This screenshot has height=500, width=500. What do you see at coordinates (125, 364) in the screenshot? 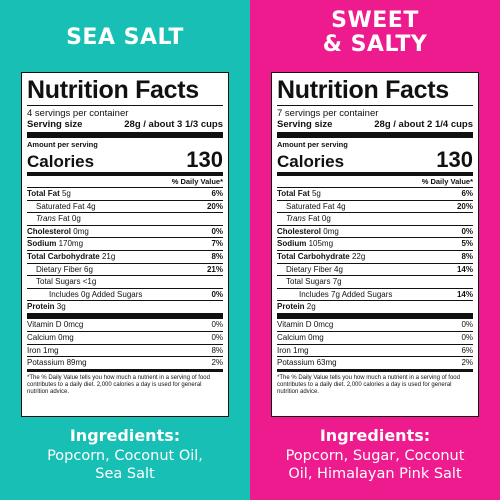
I see `vitamin-row: Potassium 89mg 2%` at bounding box center [125, 364].